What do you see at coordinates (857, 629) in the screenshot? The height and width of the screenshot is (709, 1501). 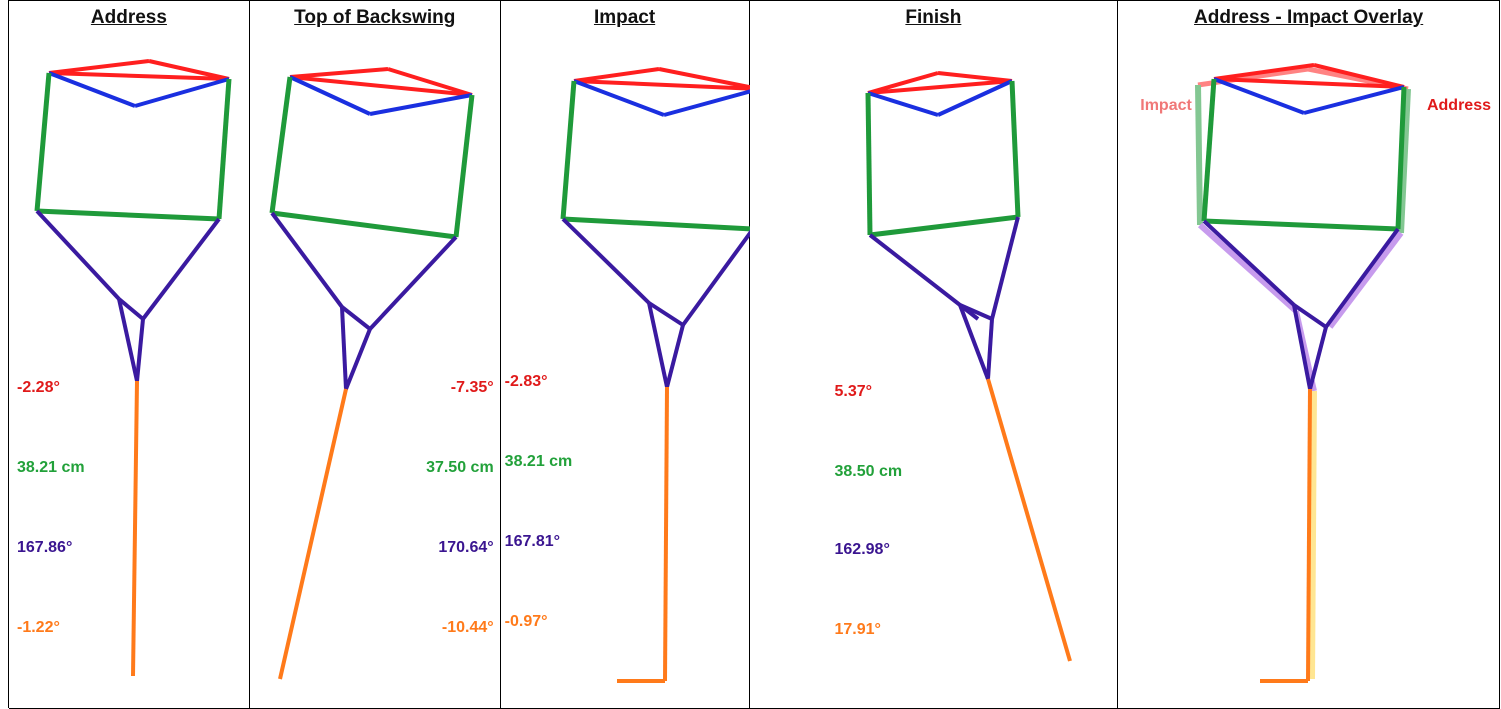 I see `club-angle-value: 17.91°` at bounding box center [857, 629].